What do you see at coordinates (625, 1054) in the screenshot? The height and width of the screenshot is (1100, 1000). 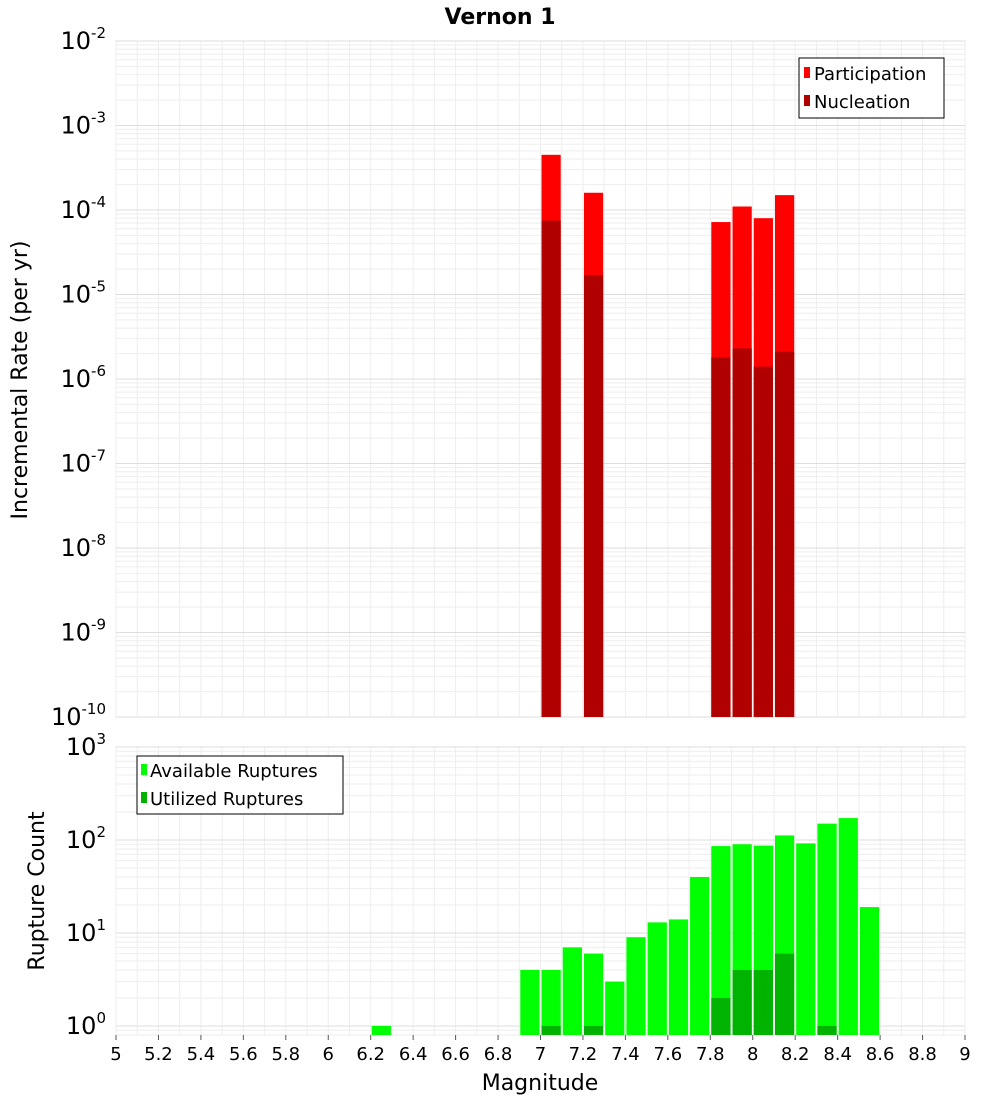 I see `x-tick-label: 7.4` at bounding box center [625, 1054].